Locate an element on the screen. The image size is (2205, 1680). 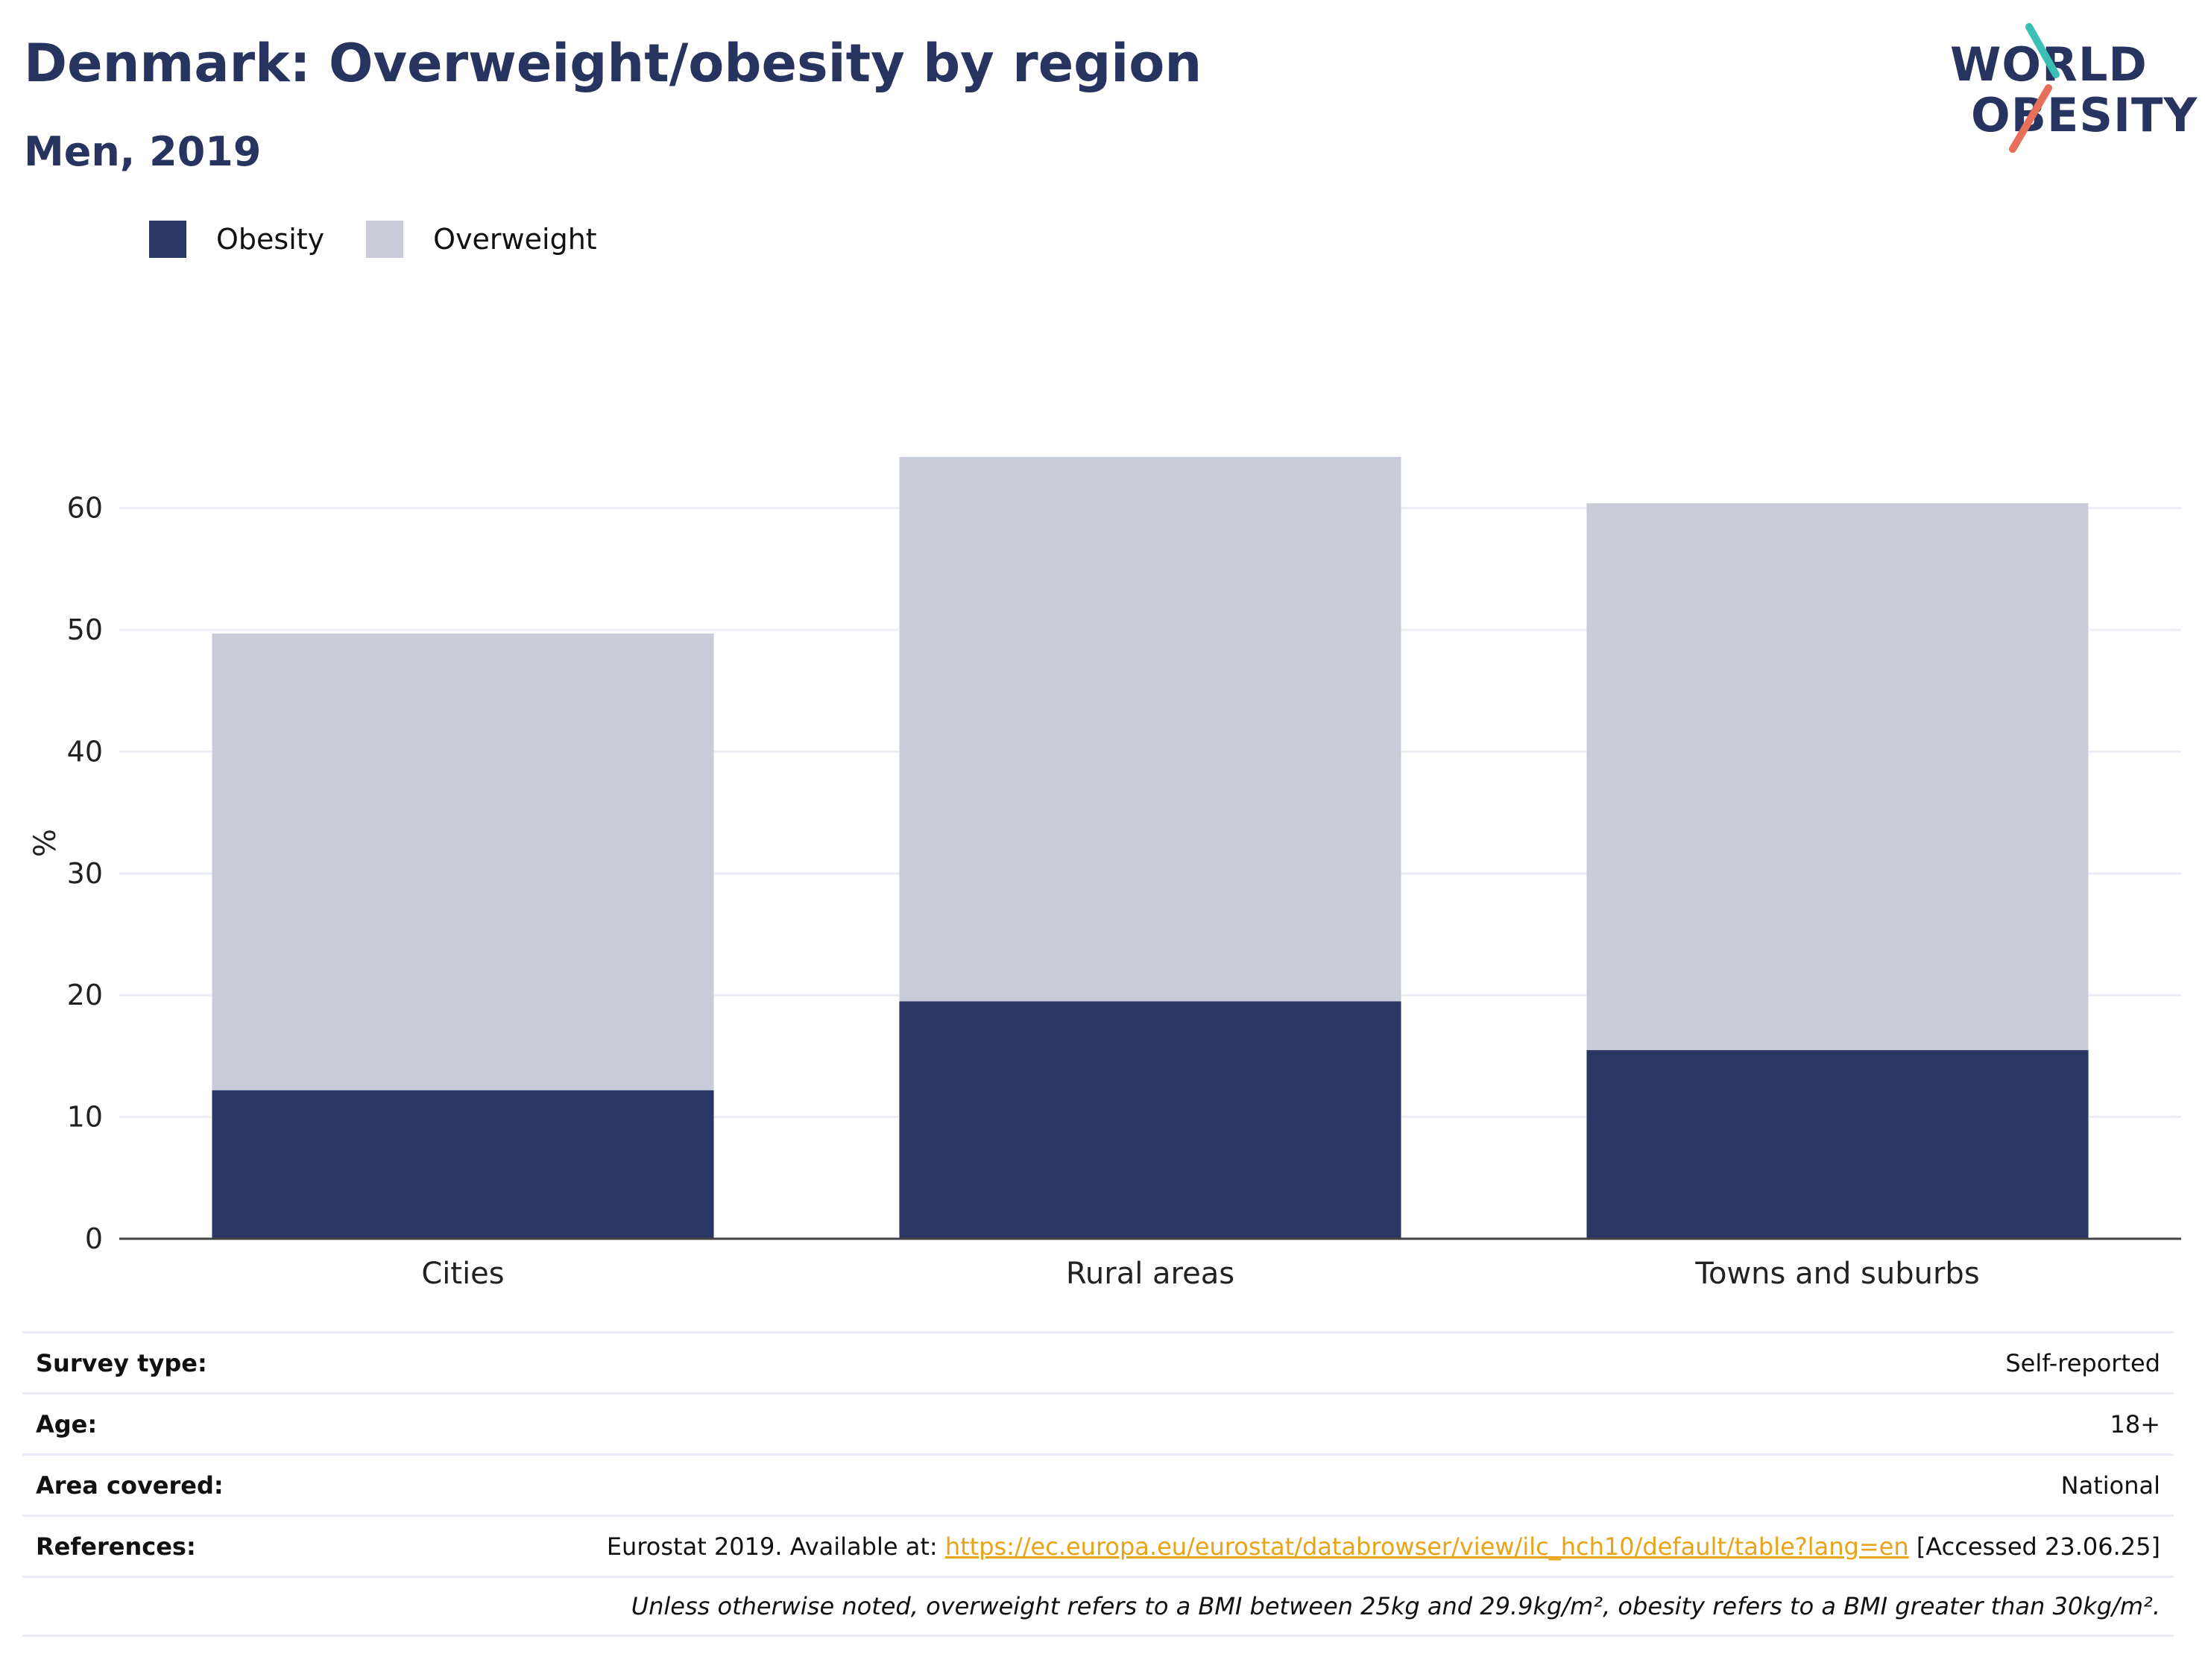
age-label: Age: is located at coordinates (67, 1424).